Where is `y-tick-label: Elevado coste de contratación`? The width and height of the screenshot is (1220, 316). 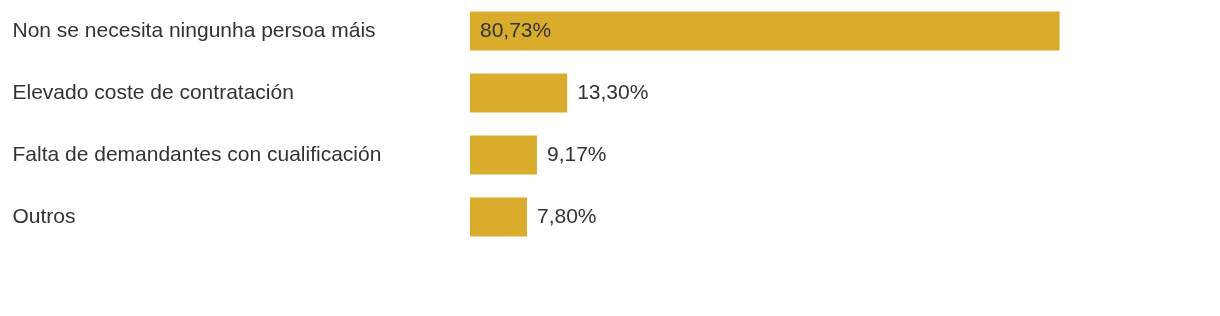 y-tick-label: Elevado coste de contratación is located at coordinates (153, 91).